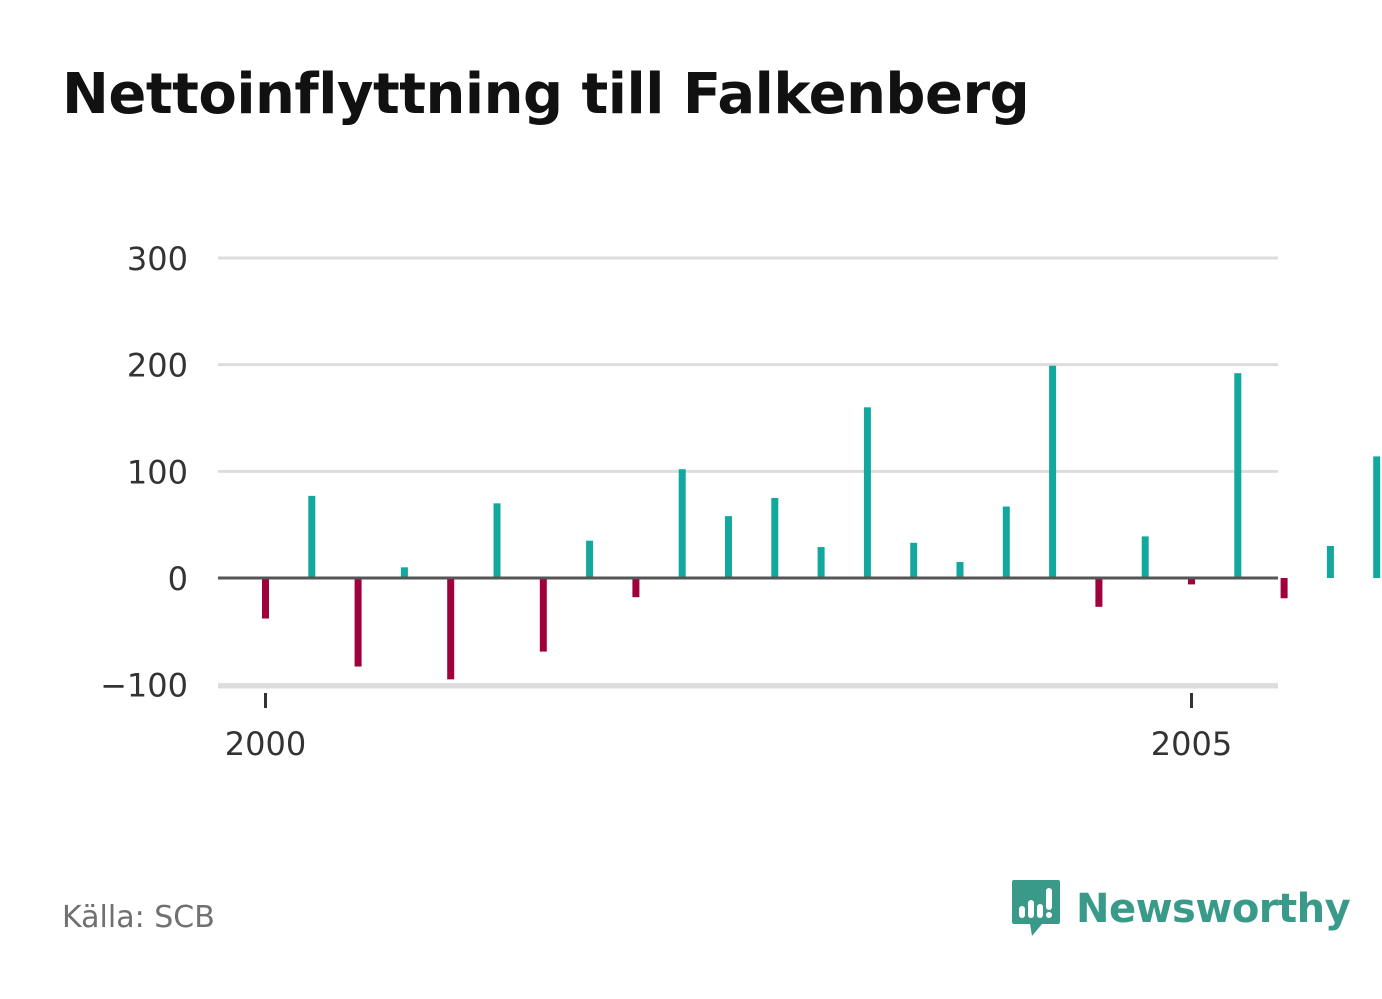 This screenshot has height=999, width=1382. I want to click on y-axis-ticks: −100 0 100 200 300, so click(144, 472).